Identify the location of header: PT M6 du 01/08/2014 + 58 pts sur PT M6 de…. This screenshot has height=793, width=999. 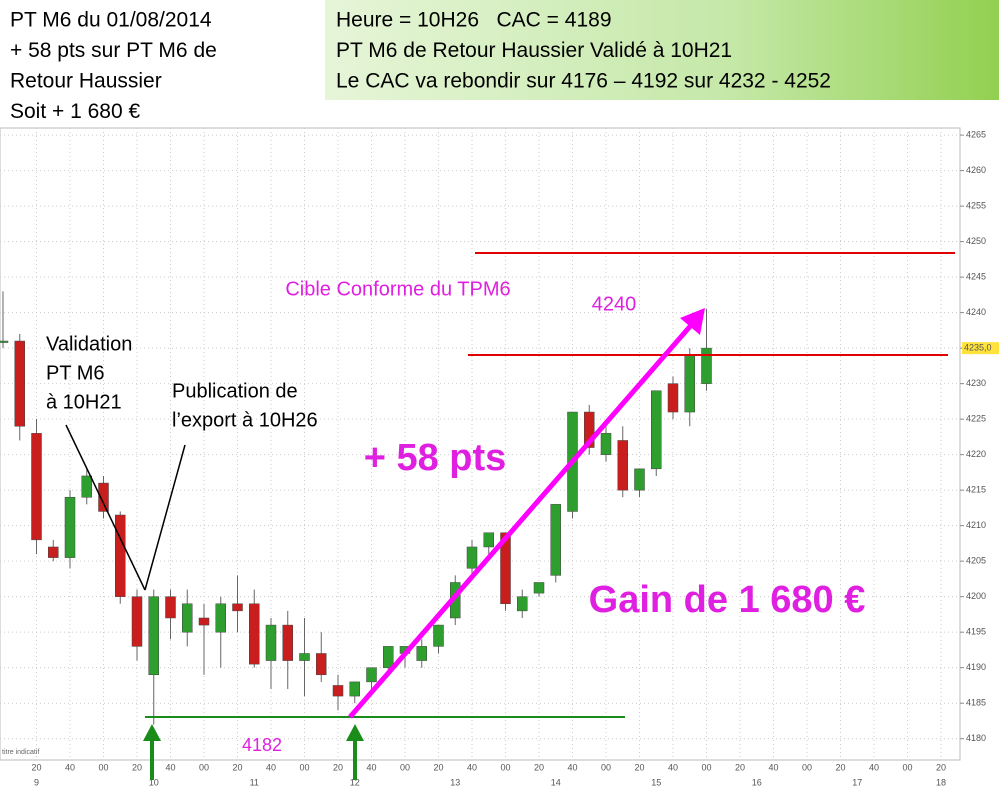
(420, 66).